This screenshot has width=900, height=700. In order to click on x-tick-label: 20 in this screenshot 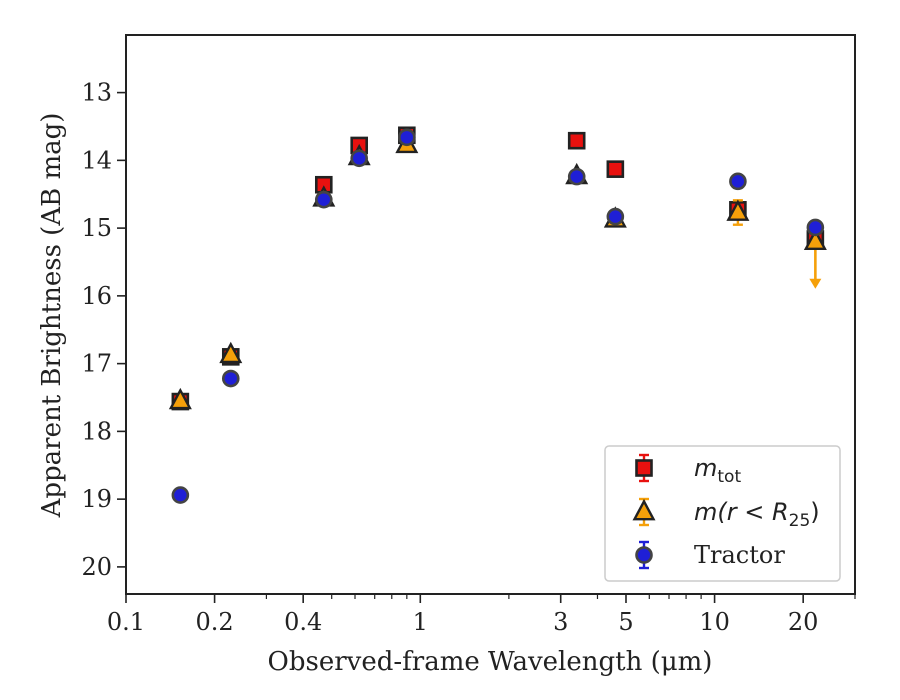, I will do `click(803, 622)`.